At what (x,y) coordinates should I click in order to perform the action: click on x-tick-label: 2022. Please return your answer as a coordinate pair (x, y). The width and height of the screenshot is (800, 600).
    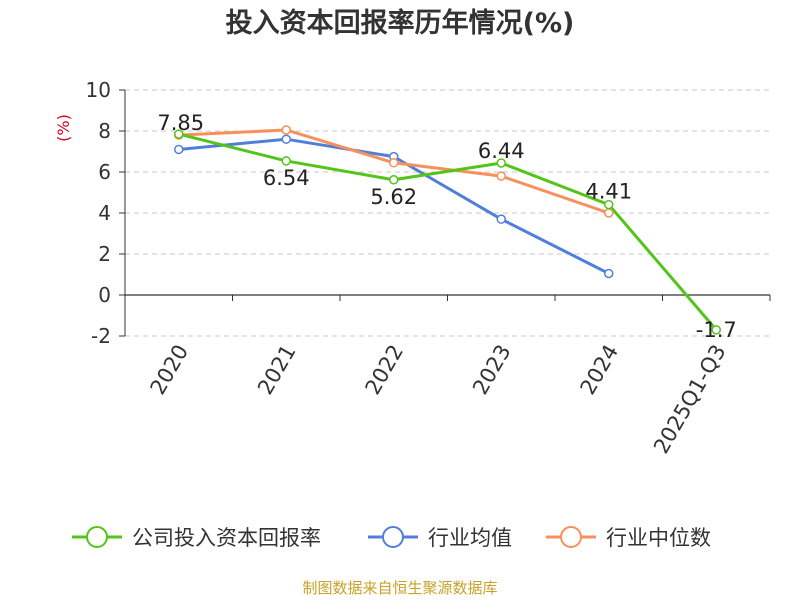
    Looking at the image, I should click on (385, 370).